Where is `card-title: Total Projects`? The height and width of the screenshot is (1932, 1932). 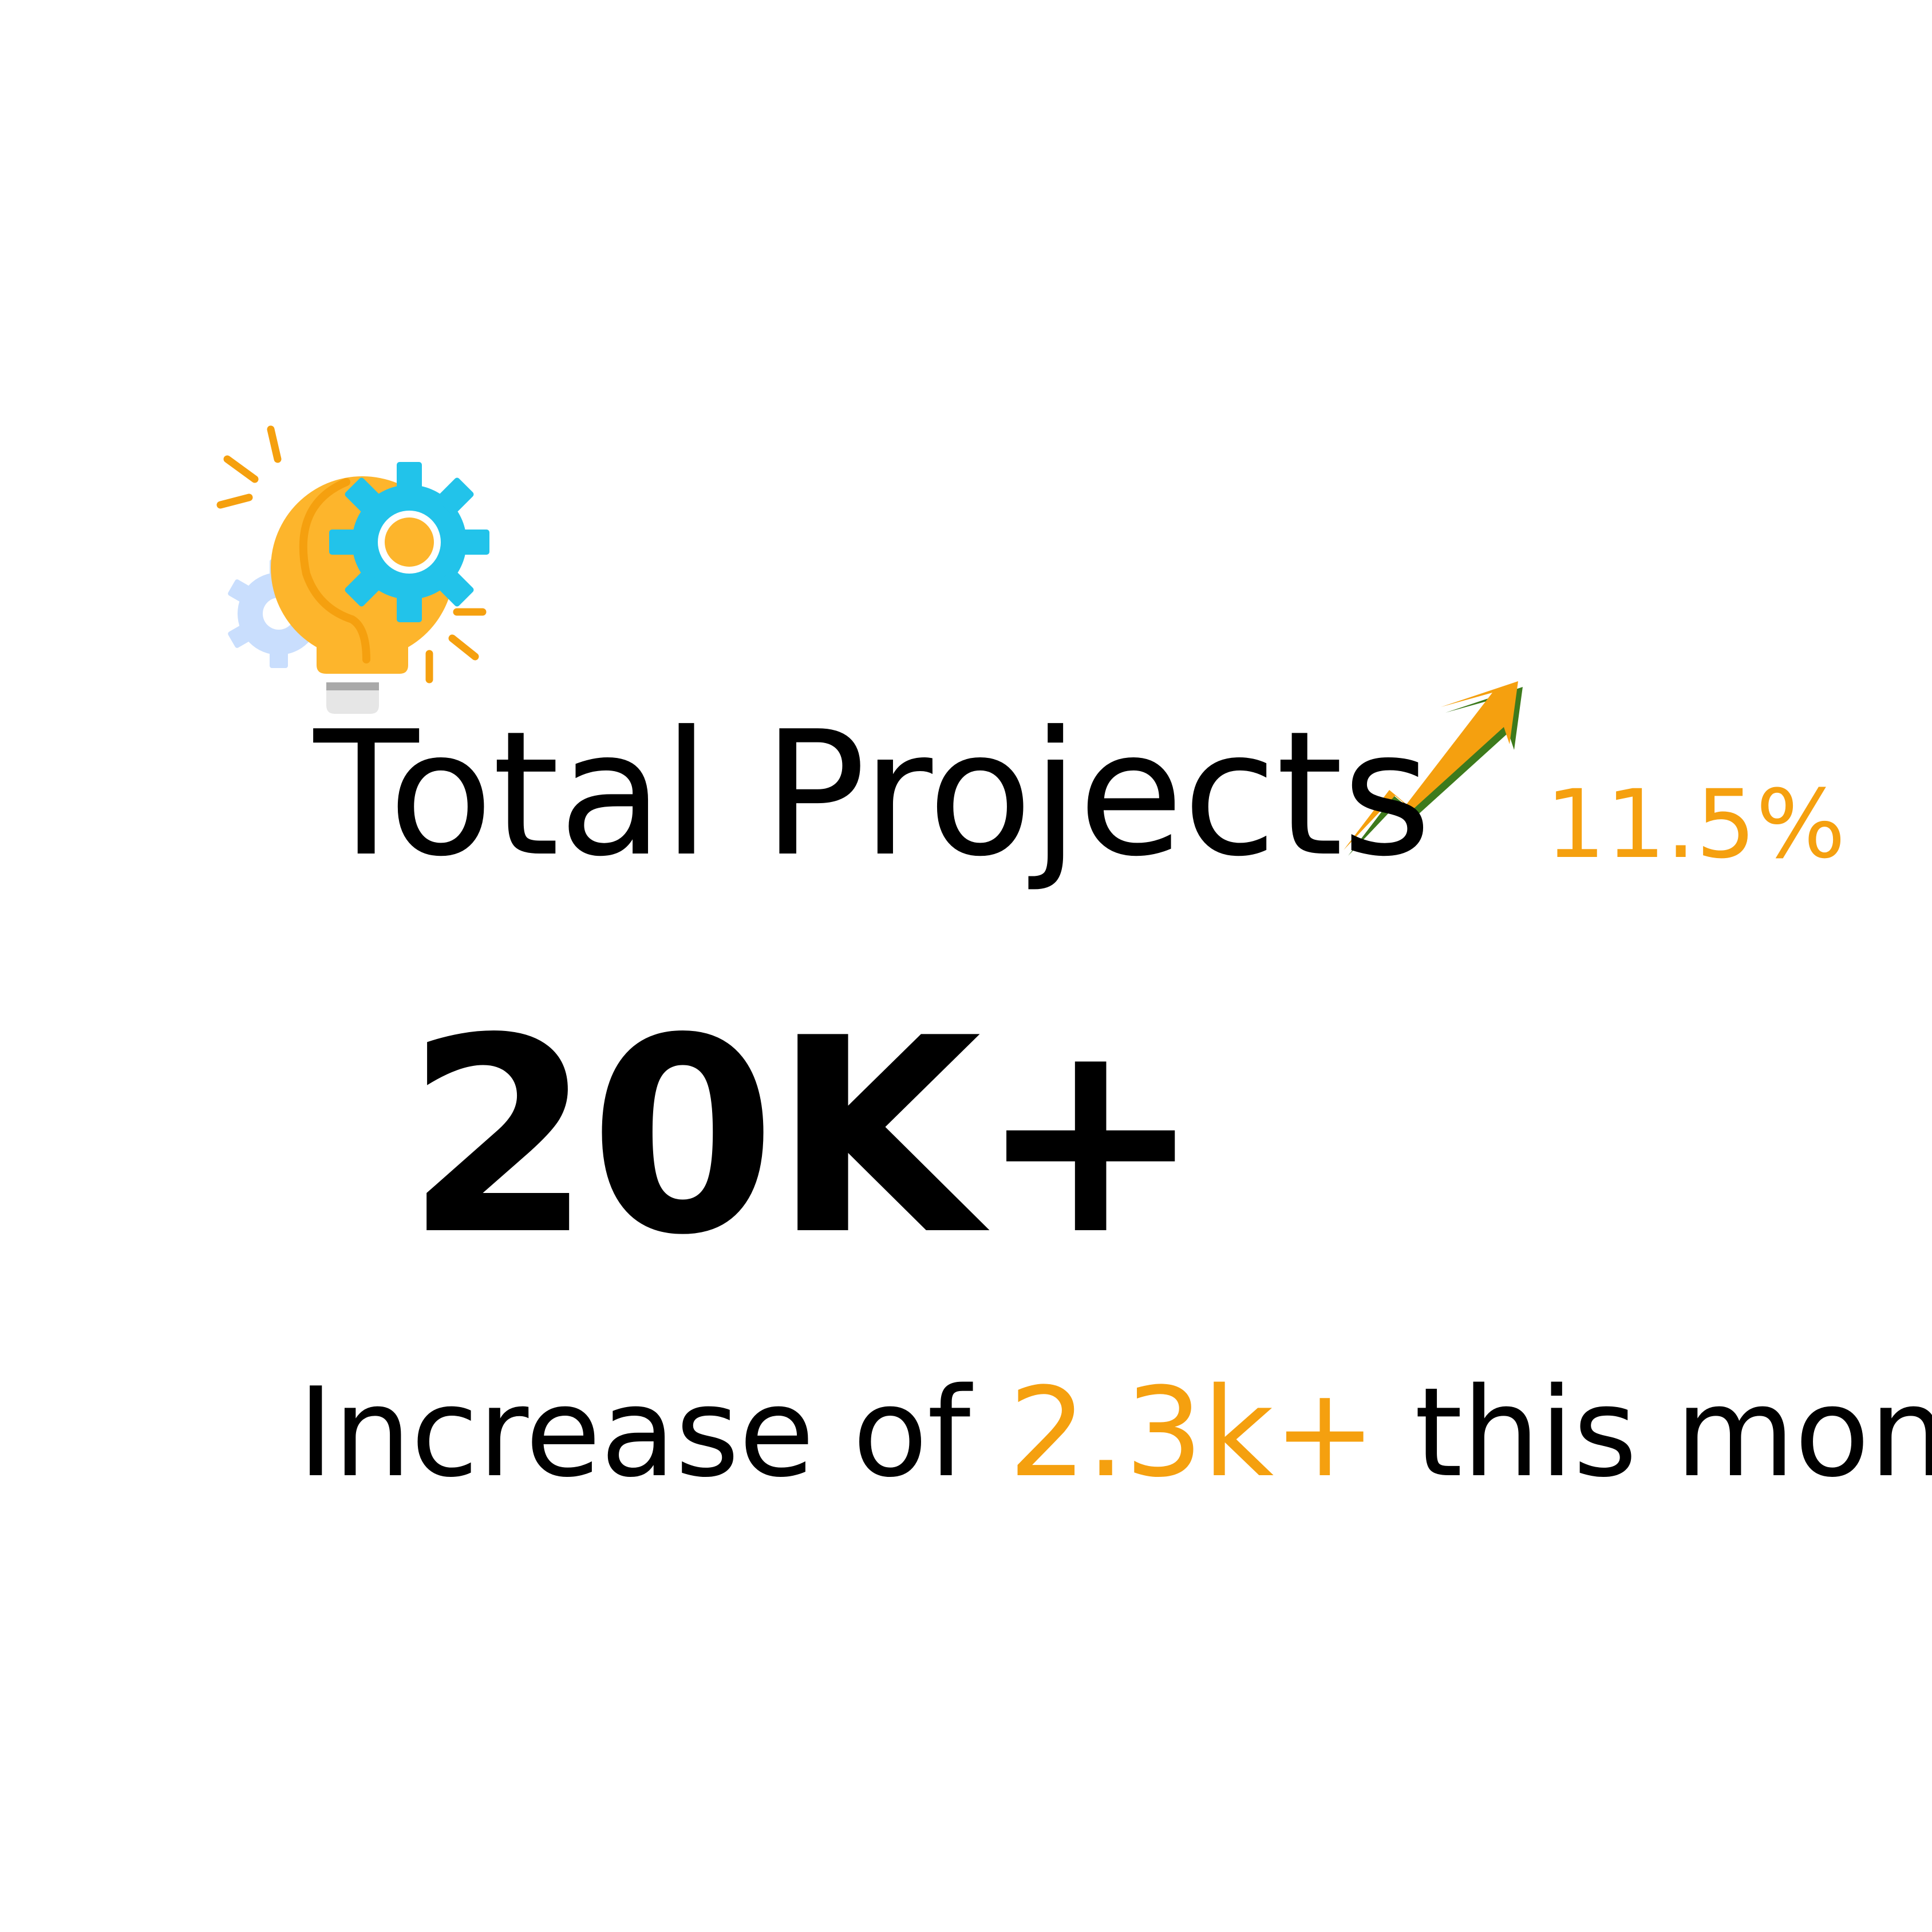
card-title: Total Projects is located at coordinates (873, 794).